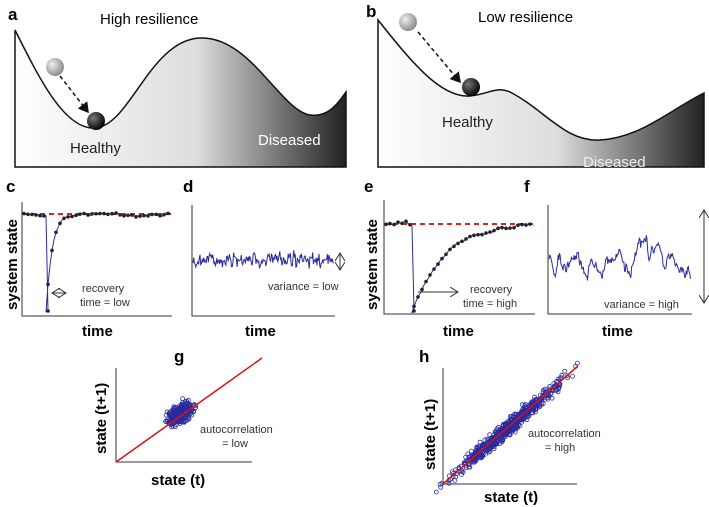 This screenshot has width=709, height=507. What do you see at coordinates (491, 290) in the screenshot?
I see `annotation: recovery` at bounding box center [491, 290].